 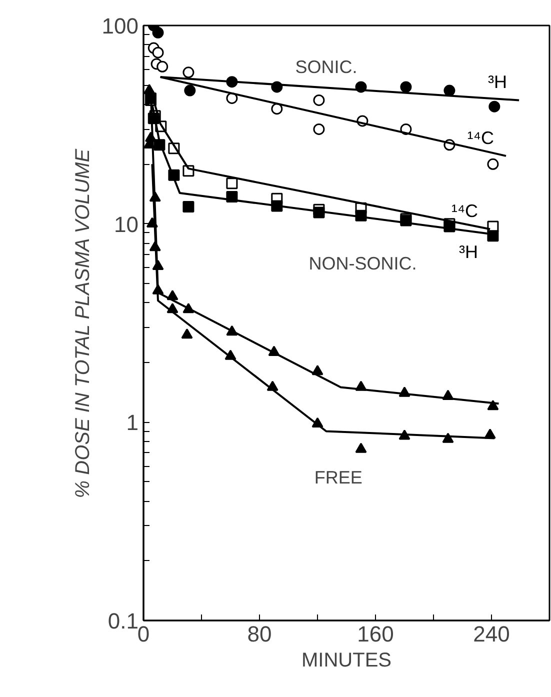 I want to click on y-tick-label: 10, so click(x=126, y=224).